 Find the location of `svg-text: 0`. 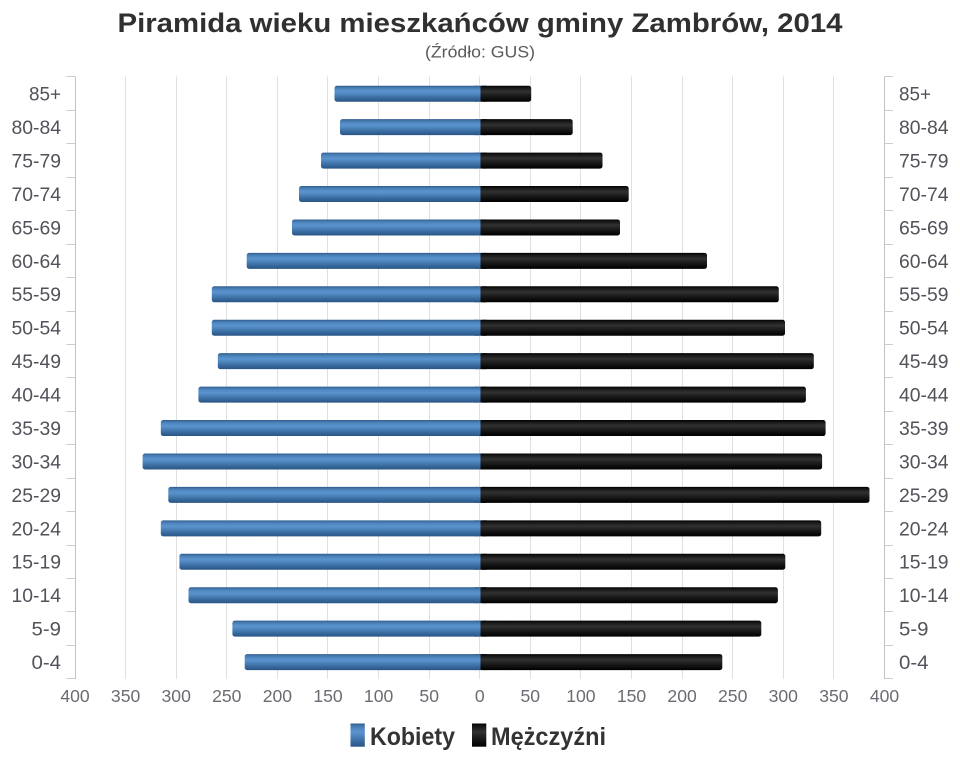

svg-text: 0 is located at coordinates (480, 696).